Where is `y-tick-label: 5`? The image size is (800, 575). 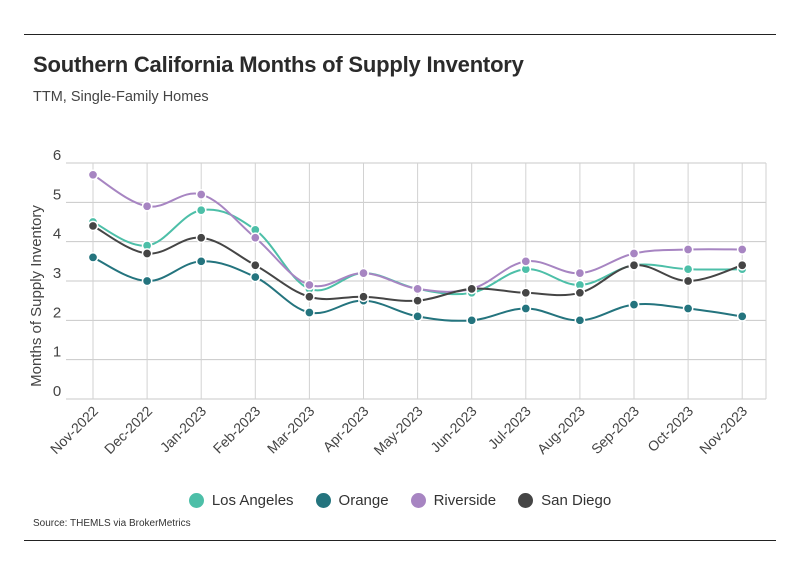 y-tick-label: 5 is located at coordinates (57, 194).